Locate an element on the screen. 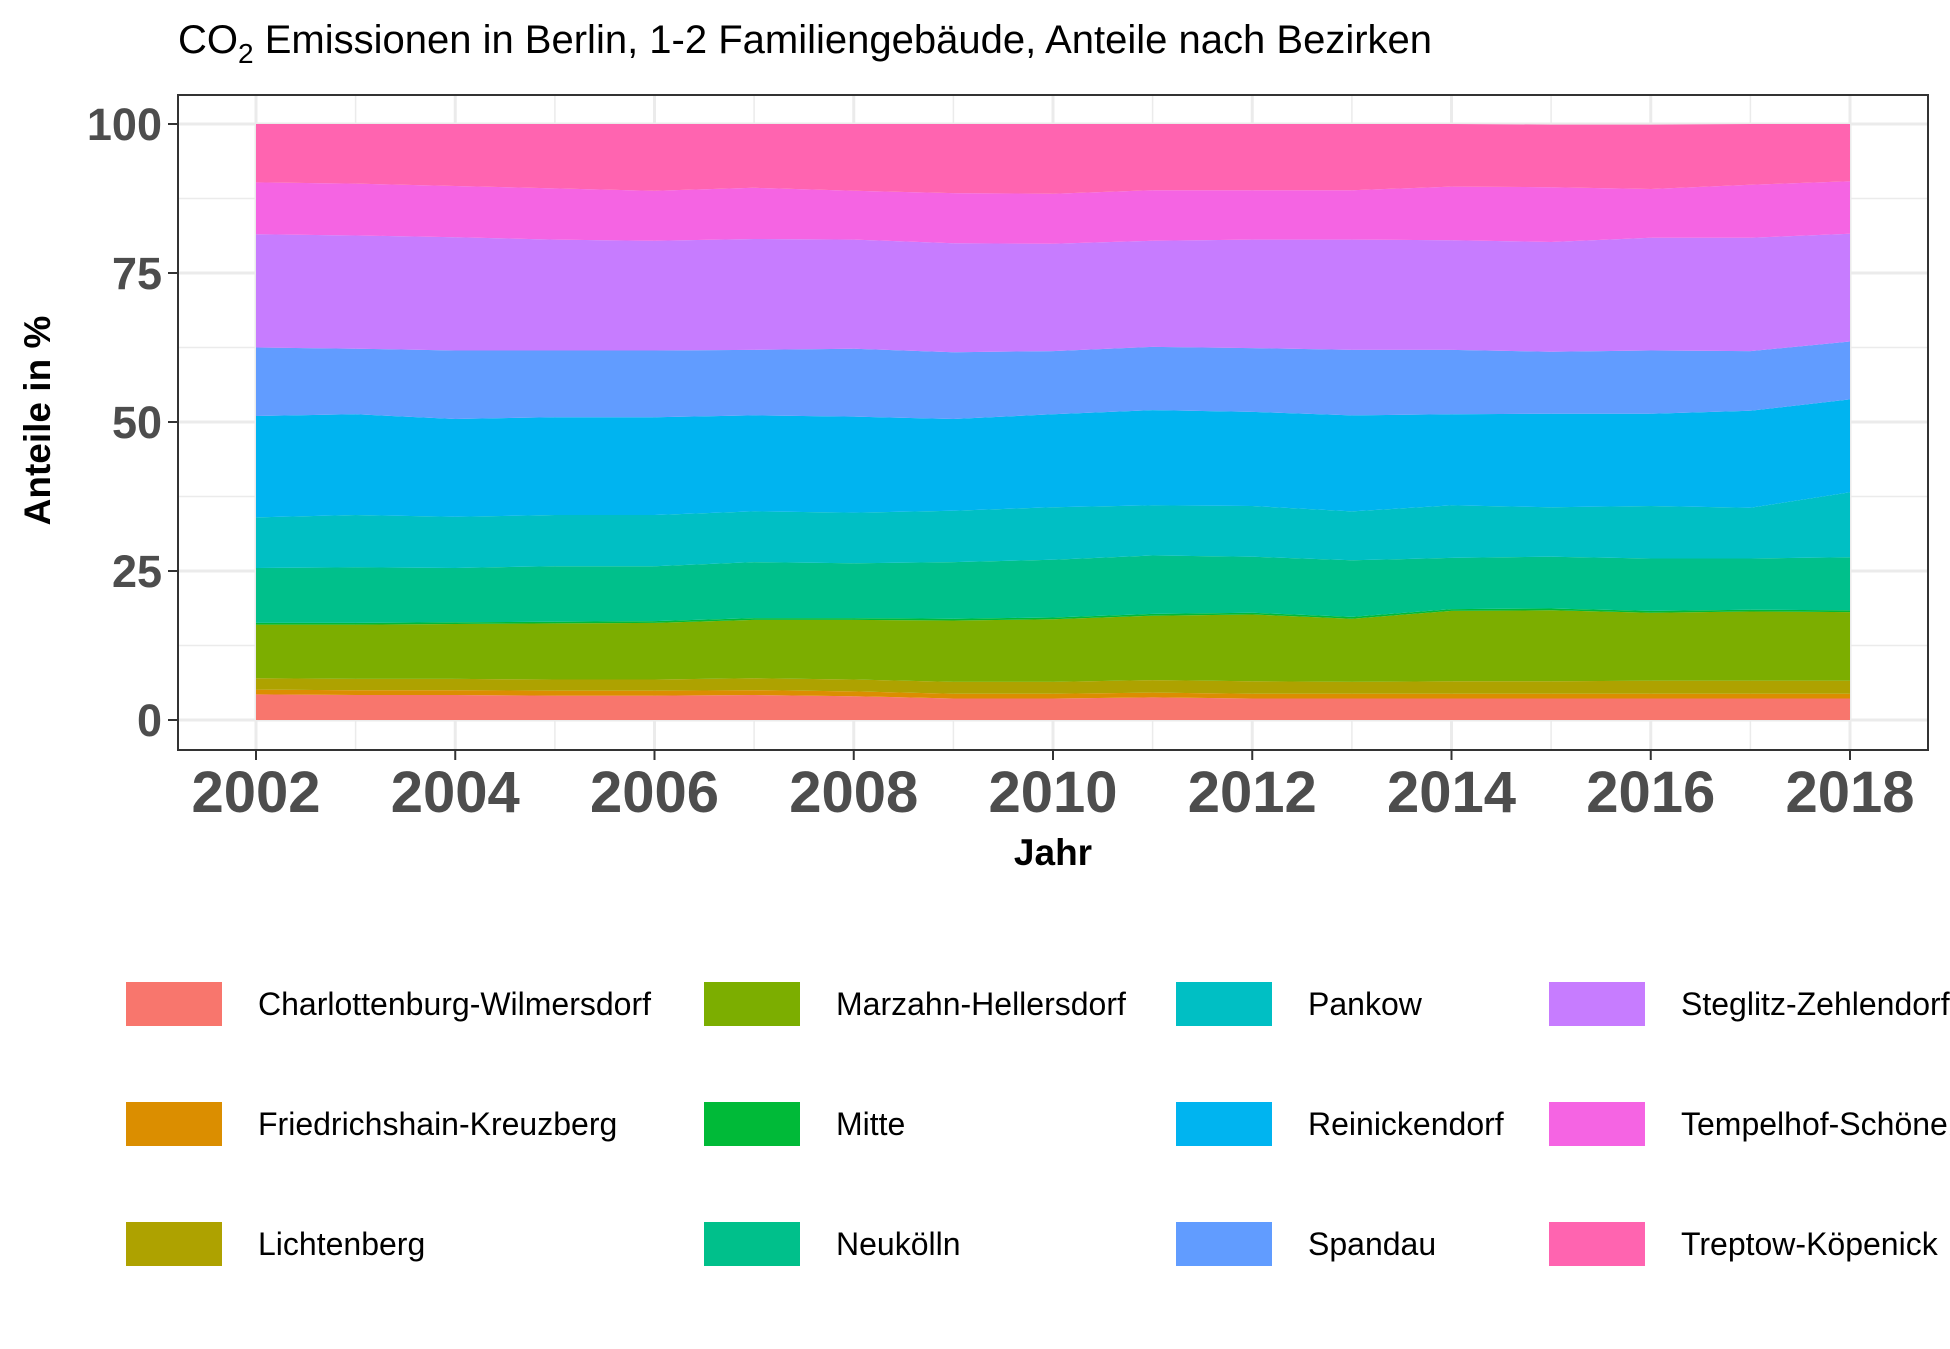 Image resolution: width=1950 pixels, height=1349 pixels. legend-item: Marzahn-Hellersdorf is located at coordinates (915, 1004).